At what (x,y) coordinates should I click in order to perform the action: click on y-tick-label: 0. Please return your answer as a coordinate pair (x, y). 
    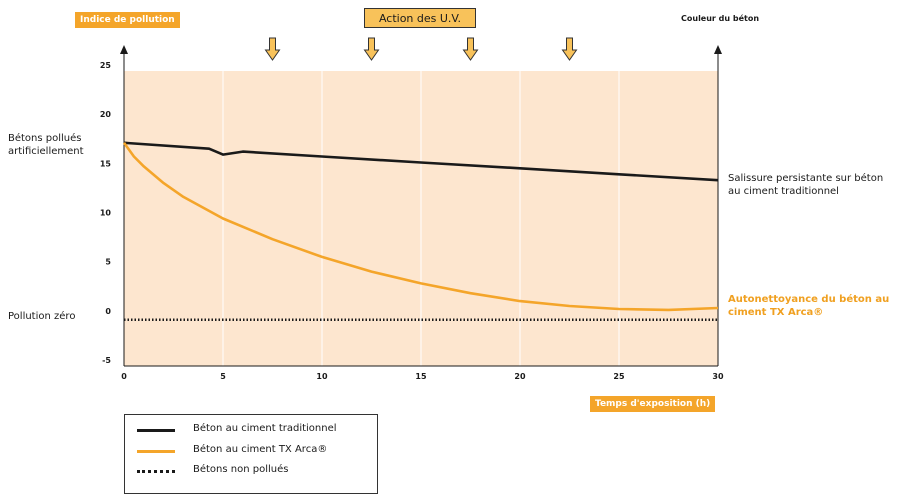
    Looking at the image, I should click on (108, 311).